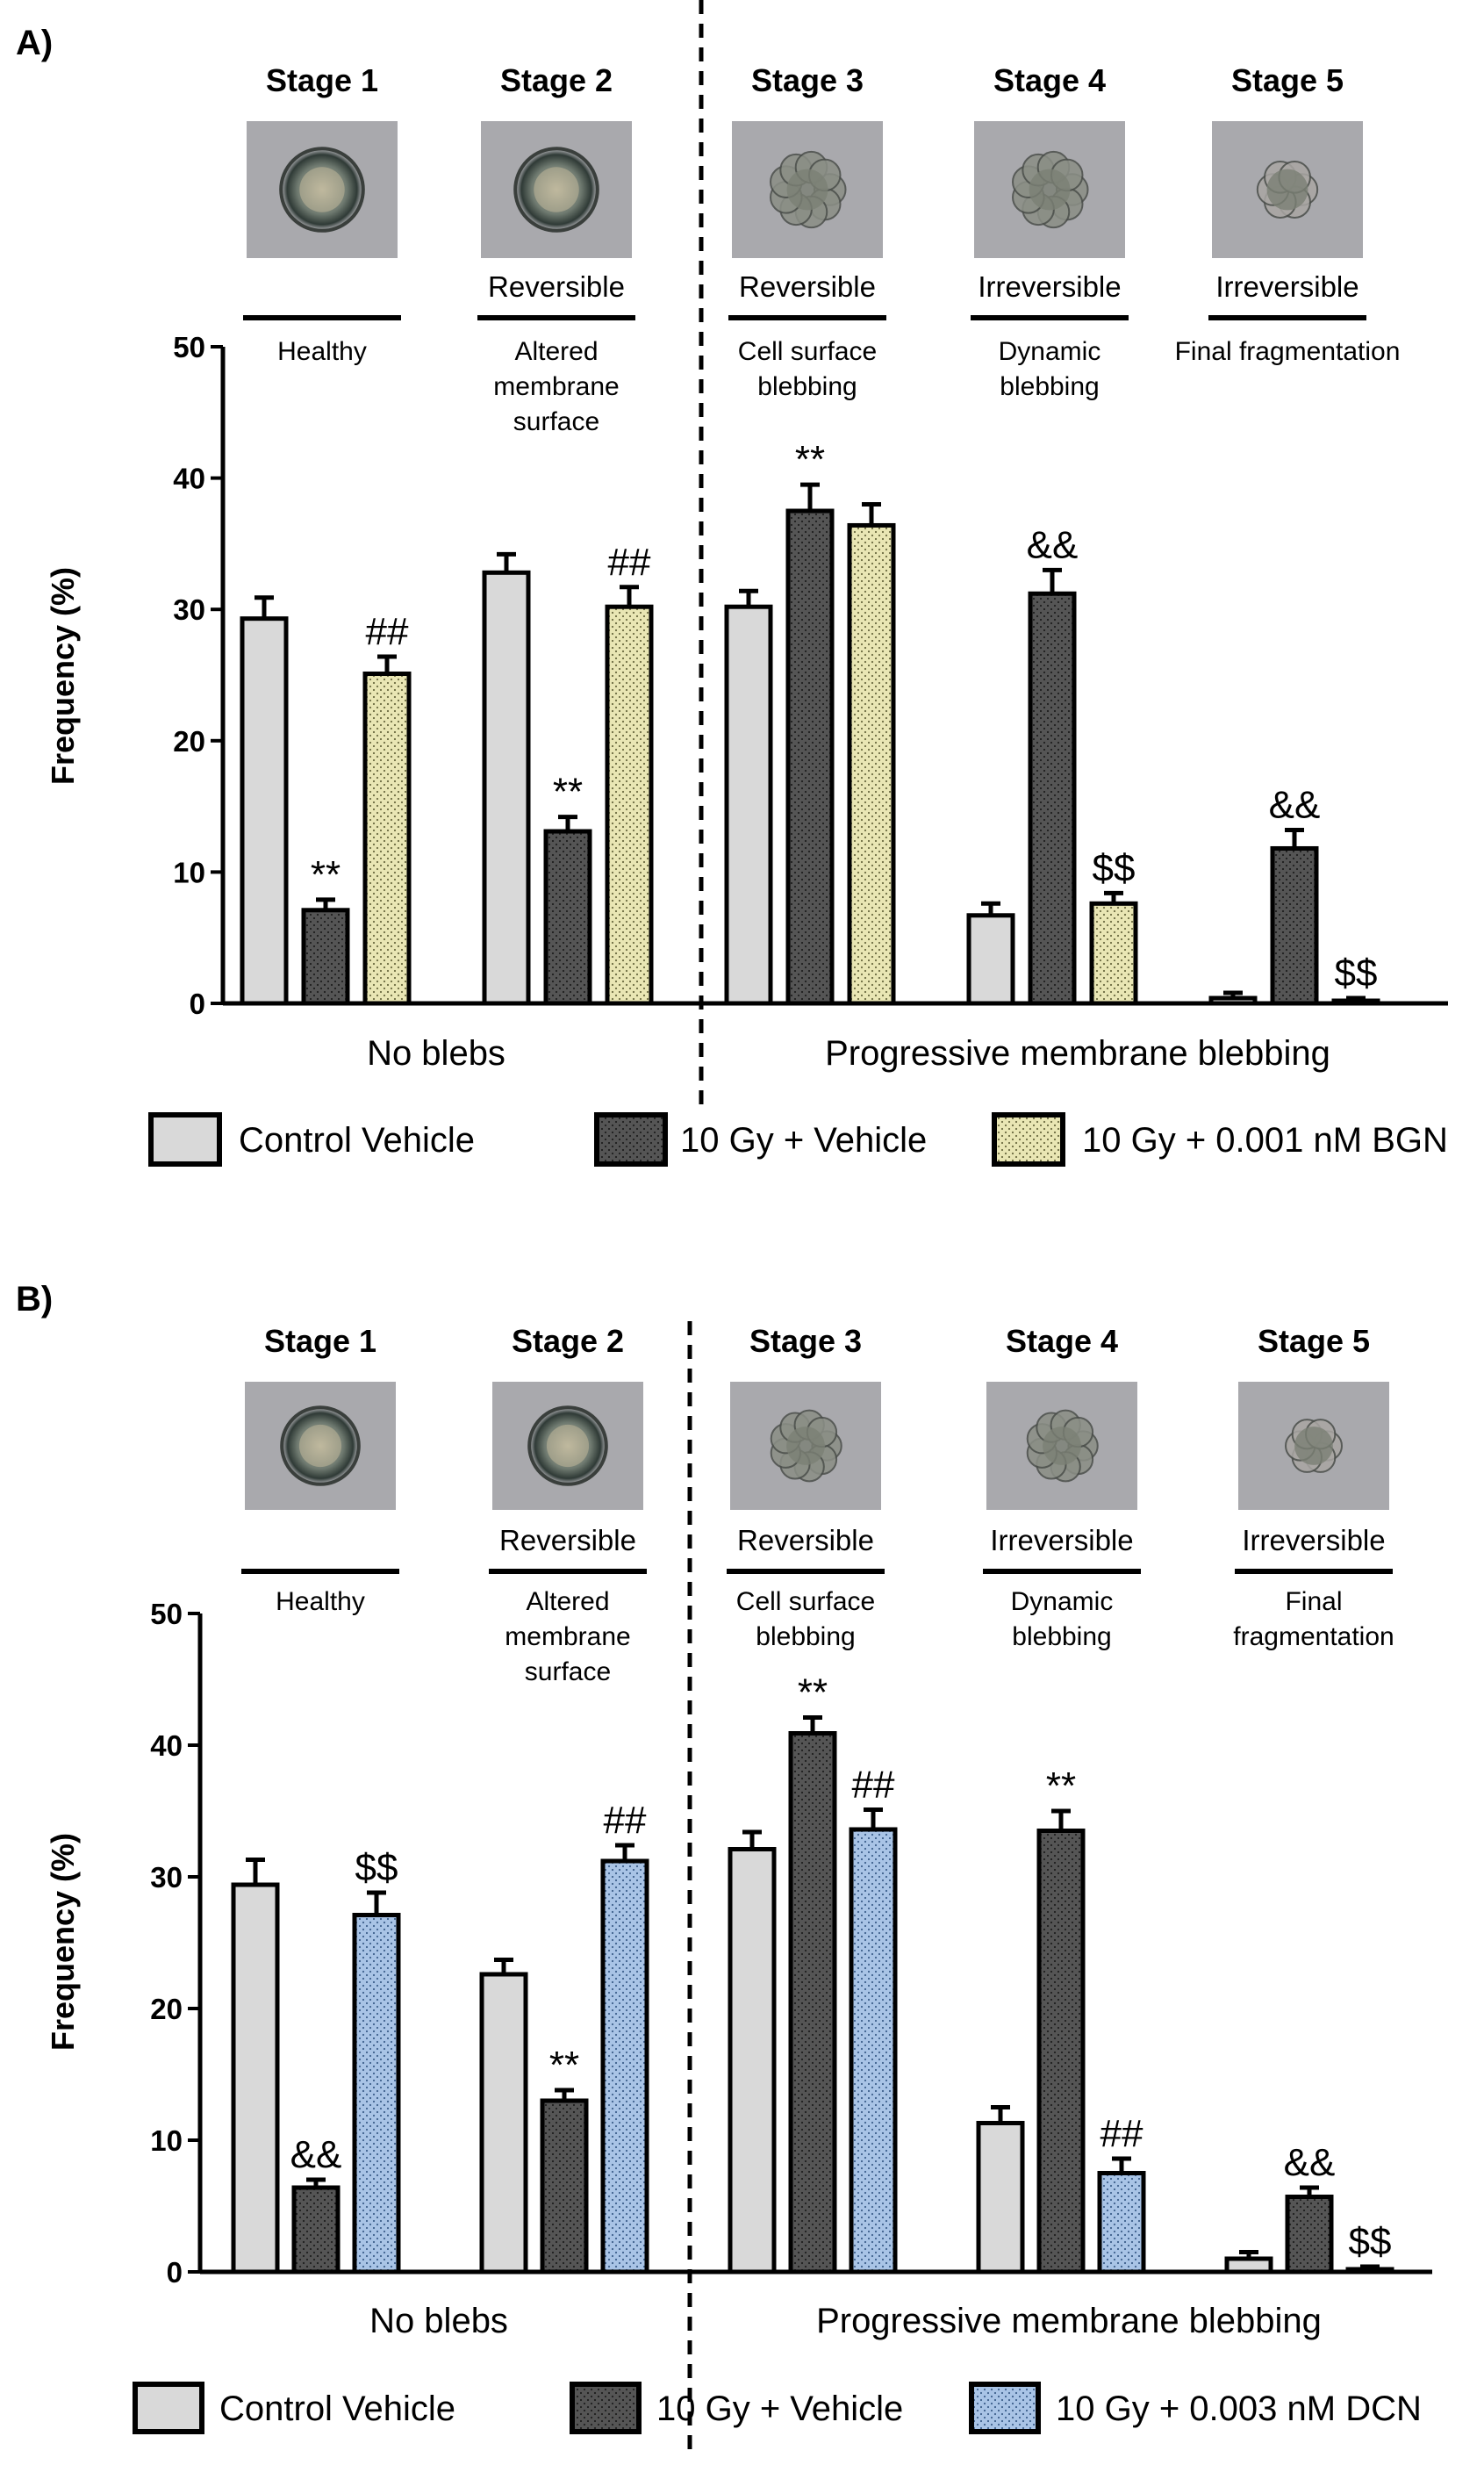 This screenshot has width=1484, height=2465. Describe the element at coordinates (34, 1299) in the screenshot. I see `panel-label: B)` at that location.